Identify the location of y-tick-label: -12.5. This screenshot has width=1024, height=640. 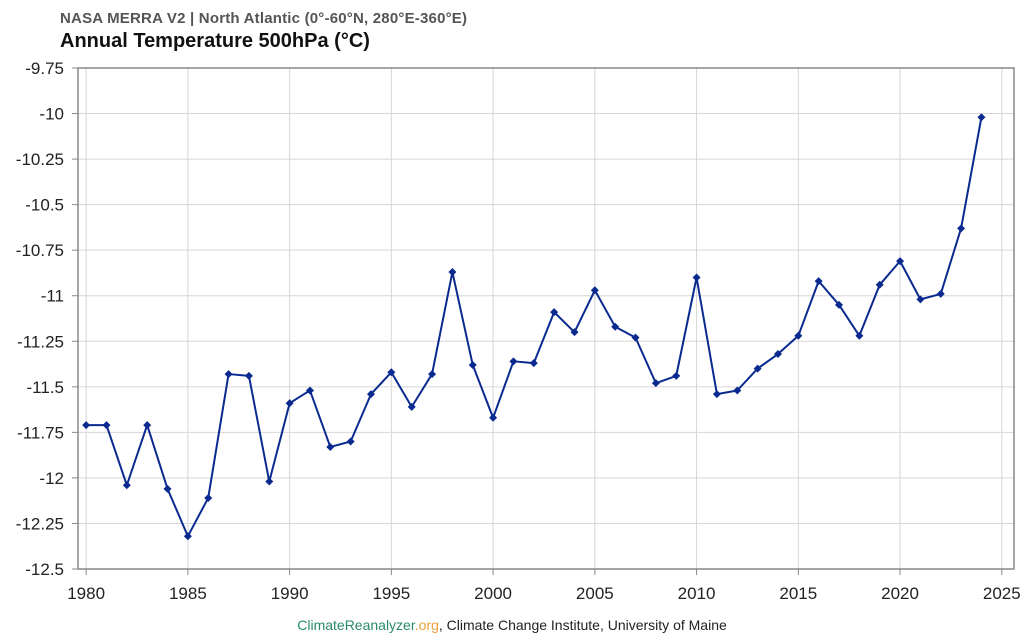
(44, 569).